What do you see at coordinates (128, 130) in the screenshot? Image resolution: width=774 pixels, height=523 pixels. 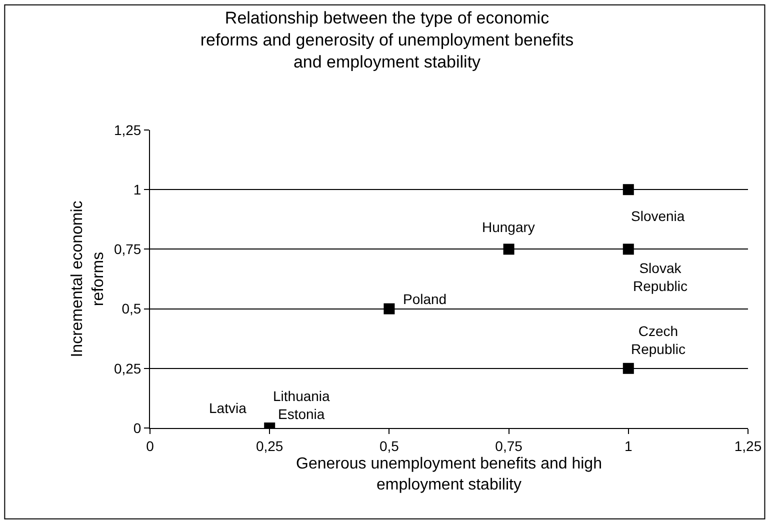 I see `y-tick-label: 1,25` at bounding box center [128, 130].